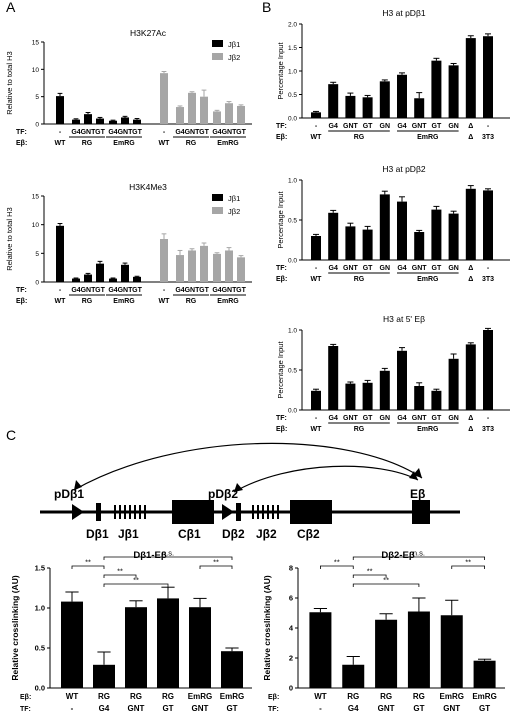 The width and height of the screenshot is (520, 720). Describe the element at coordinates (238, 487) in the screenshot. I see `arc-arrowhead` at that location.